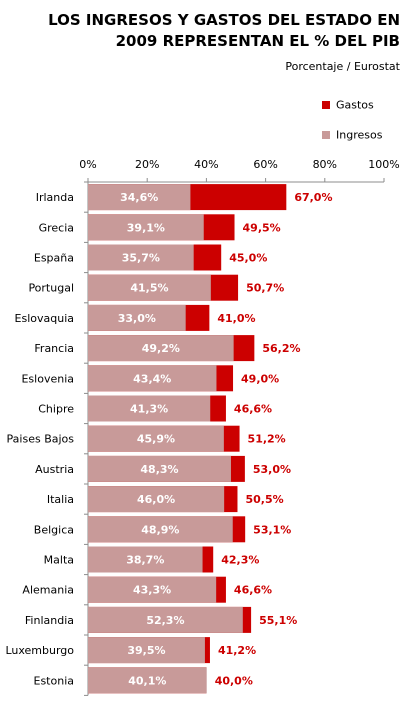 The width and height of the screenshot is (412, 701). I want to click on category-label: Finlandia, so click(49, 620).